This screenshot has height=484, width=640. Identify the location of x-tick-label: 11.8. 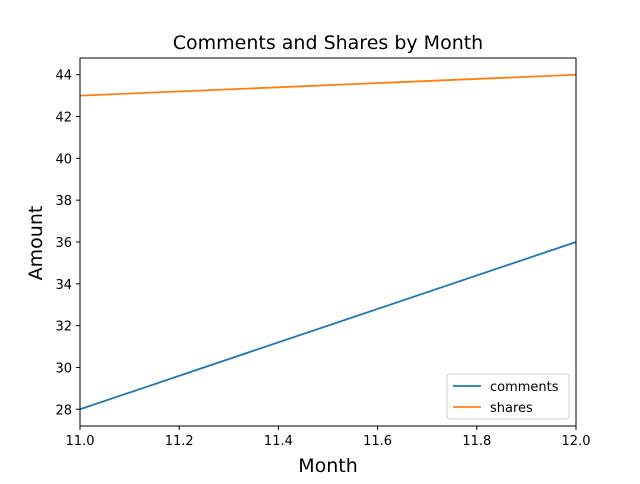
(476, 441).